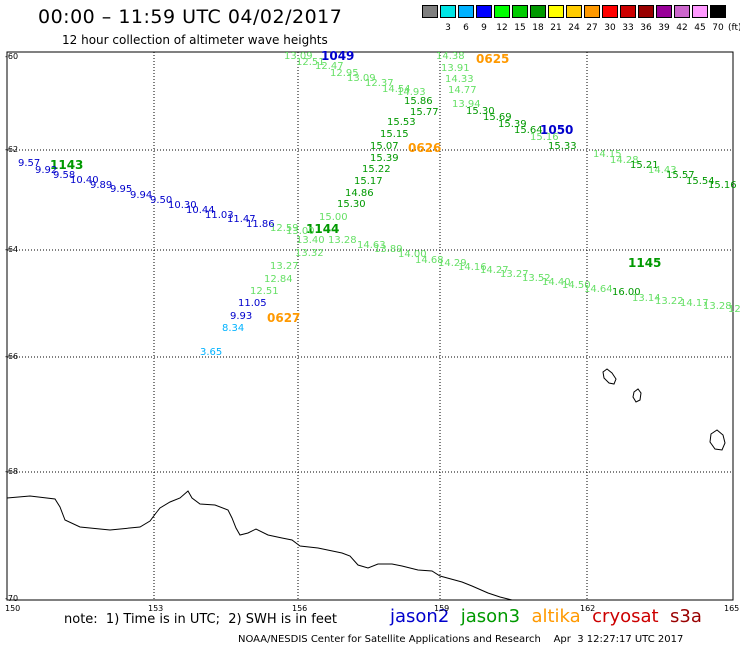 This screenshot has width=740, height=650. I want to click on wave-height-value: 14.68, so click(429, 260).